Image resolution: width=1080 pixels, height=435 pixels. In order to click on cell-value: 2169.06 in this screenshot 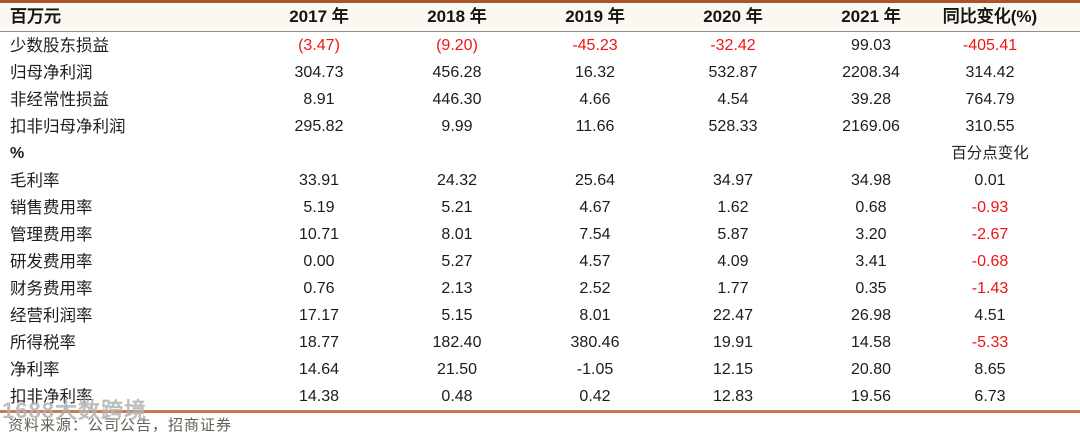, I will do `click(871, 126)`.